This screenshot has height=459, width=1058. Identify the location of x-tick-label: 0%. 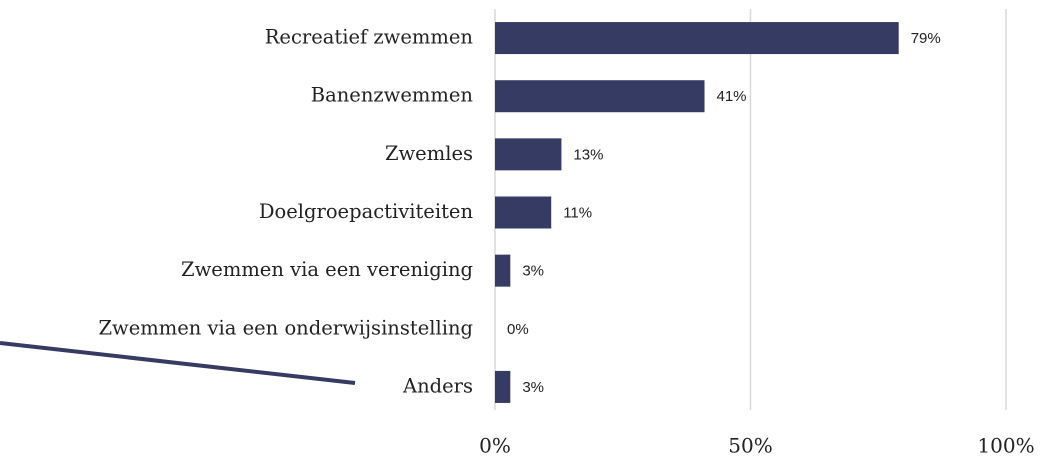
(495, 446).